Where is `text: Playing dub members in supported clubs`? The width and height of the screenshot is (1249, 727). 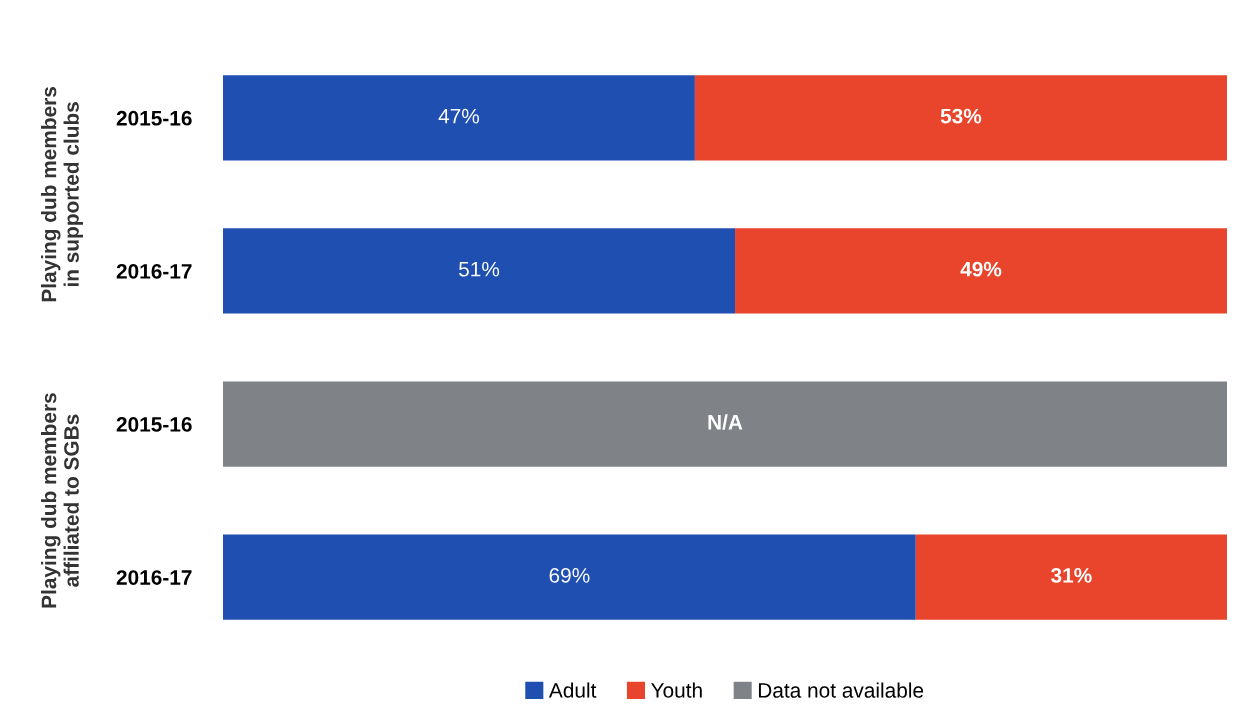 text: Playing dub members in supported clubs is located at coordinates (62, 194).